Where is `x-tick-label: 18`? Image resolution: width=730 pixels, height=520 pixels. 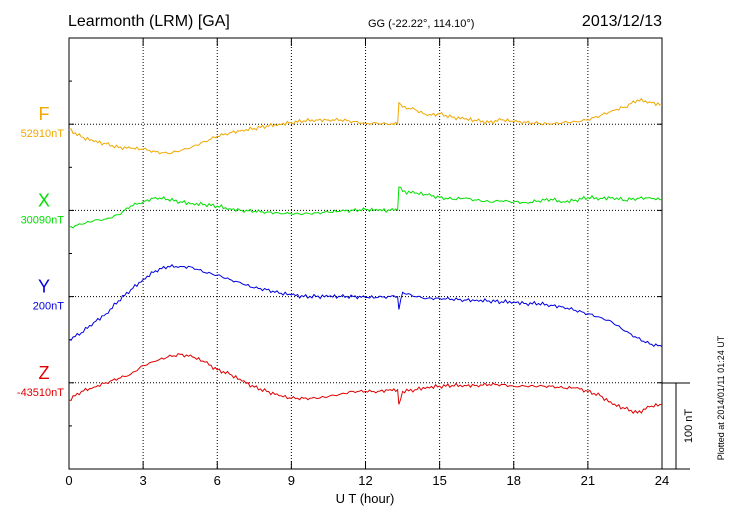
x-tick-label: 18 is located at coordinates (514, 480).